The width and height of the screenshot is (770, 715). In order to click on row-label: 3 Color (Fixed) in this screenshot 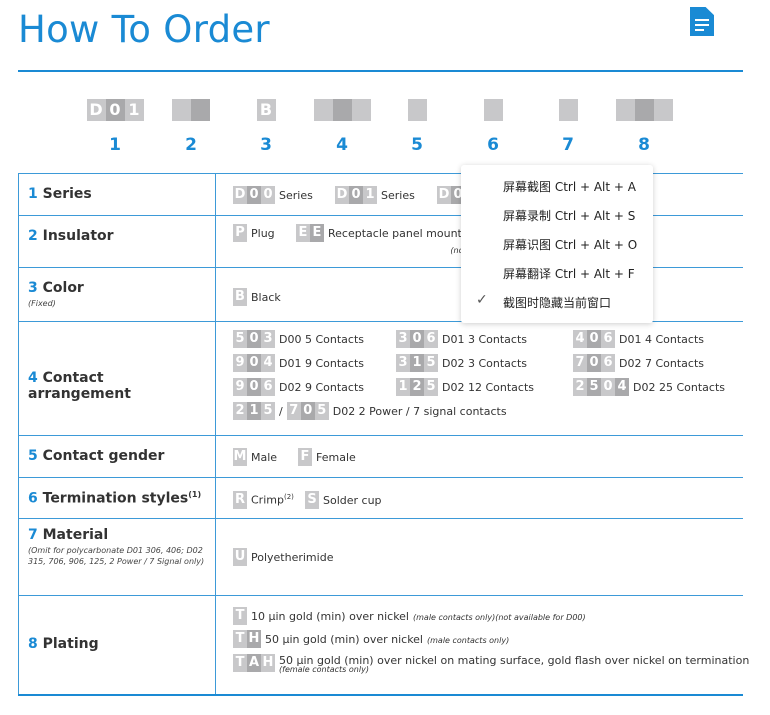, I will do `click(117, 294)`.